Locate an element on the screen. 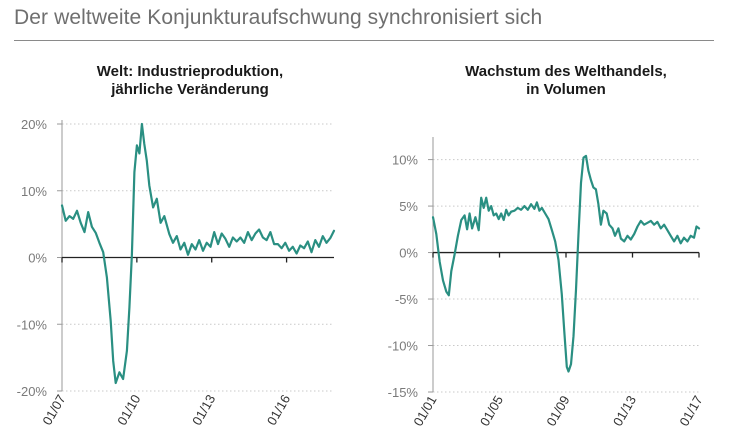 Image resolution: width=740 pixels, height=448 pixels. chart-title-line-1: Wachstum des Welthandels, is located at coordinates (566, 71).